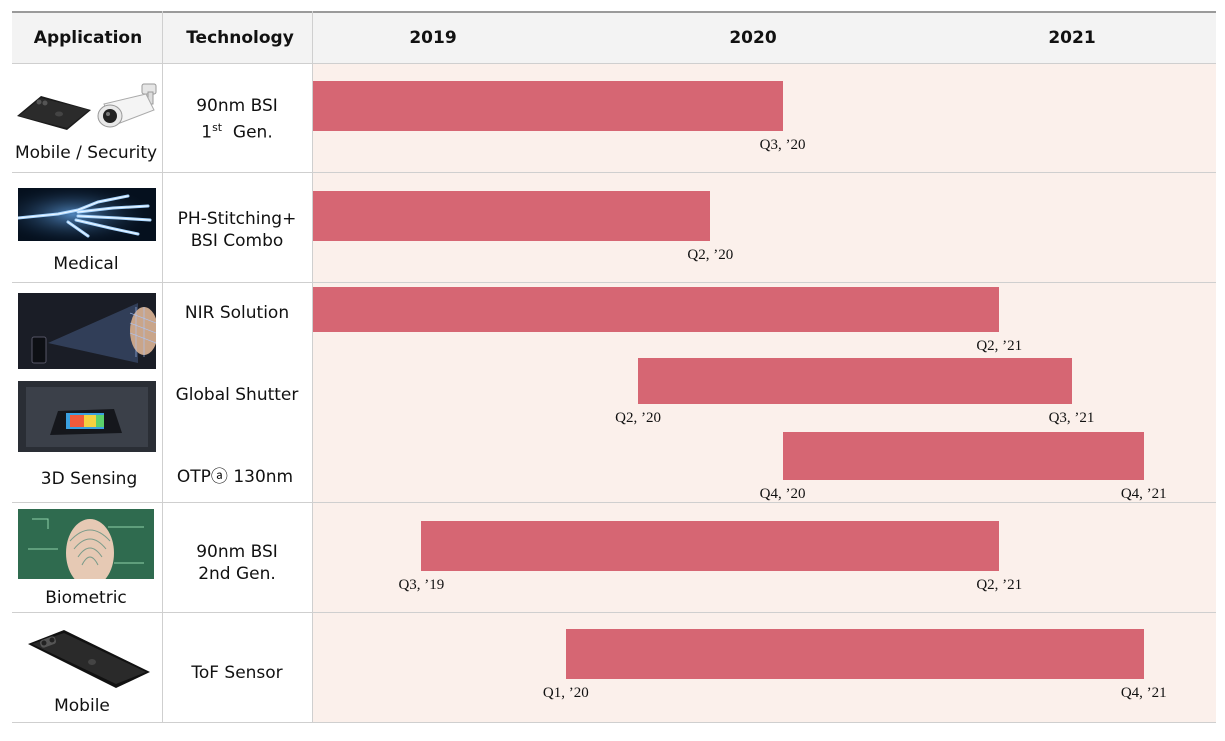  I want to click on bar-end-label: Q3, ’20, so click(782, 145).